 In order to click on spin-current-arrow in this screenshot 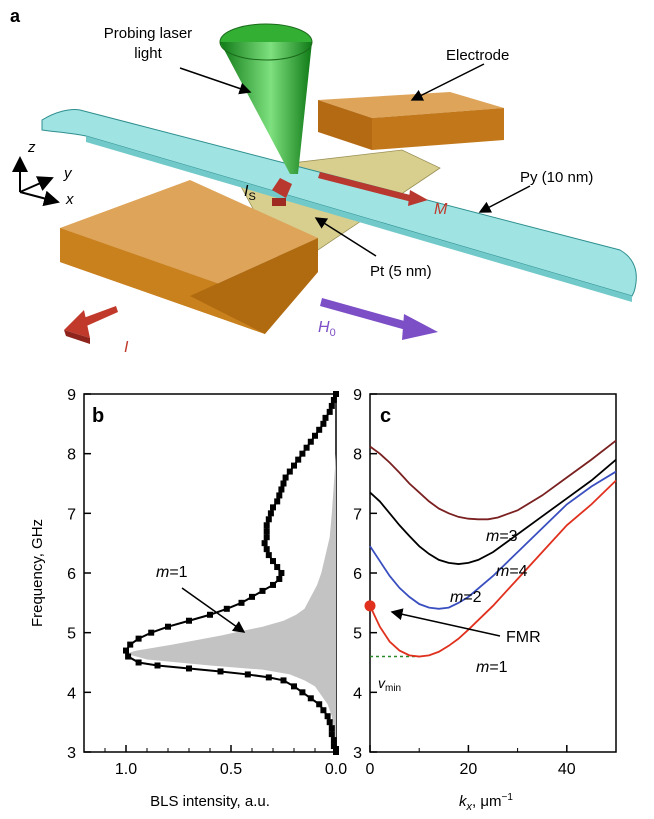, I will do `click(282, 192)`.